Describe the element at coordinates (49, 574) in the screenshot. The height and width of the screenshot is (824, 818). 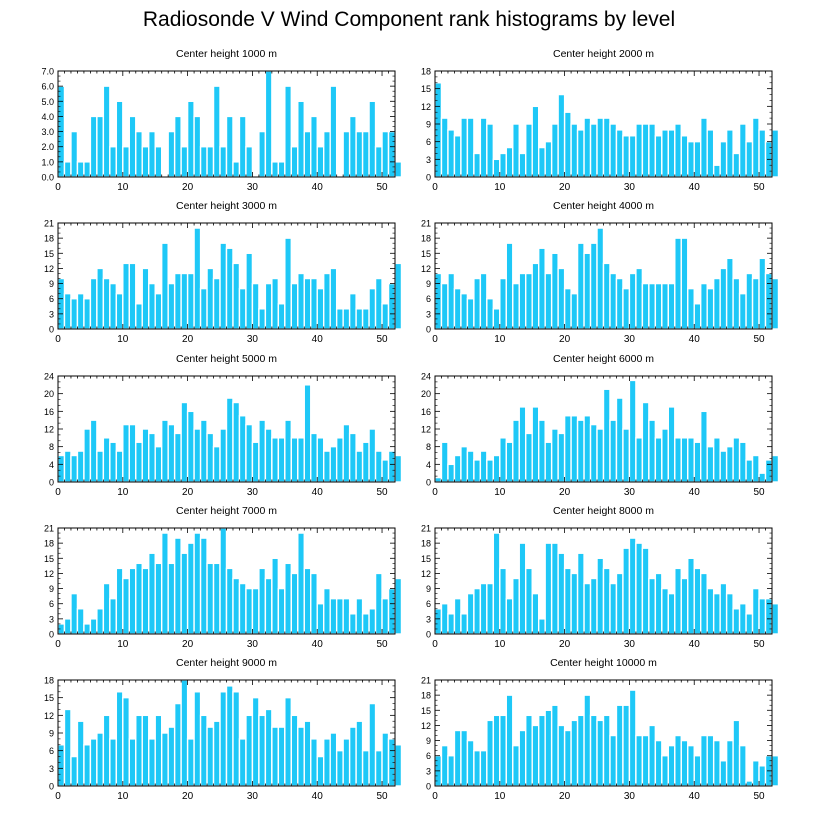
I see `y-tick-label: 12` at that location.